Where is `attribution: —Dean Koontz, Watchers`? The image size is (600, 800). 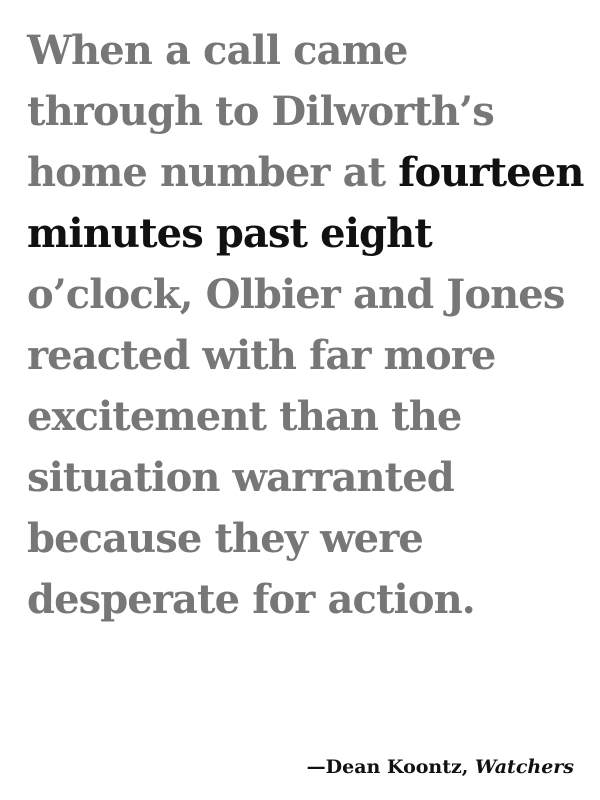
attribution: —Dean Koontz, Watchers is located at coordinates (440, 767).